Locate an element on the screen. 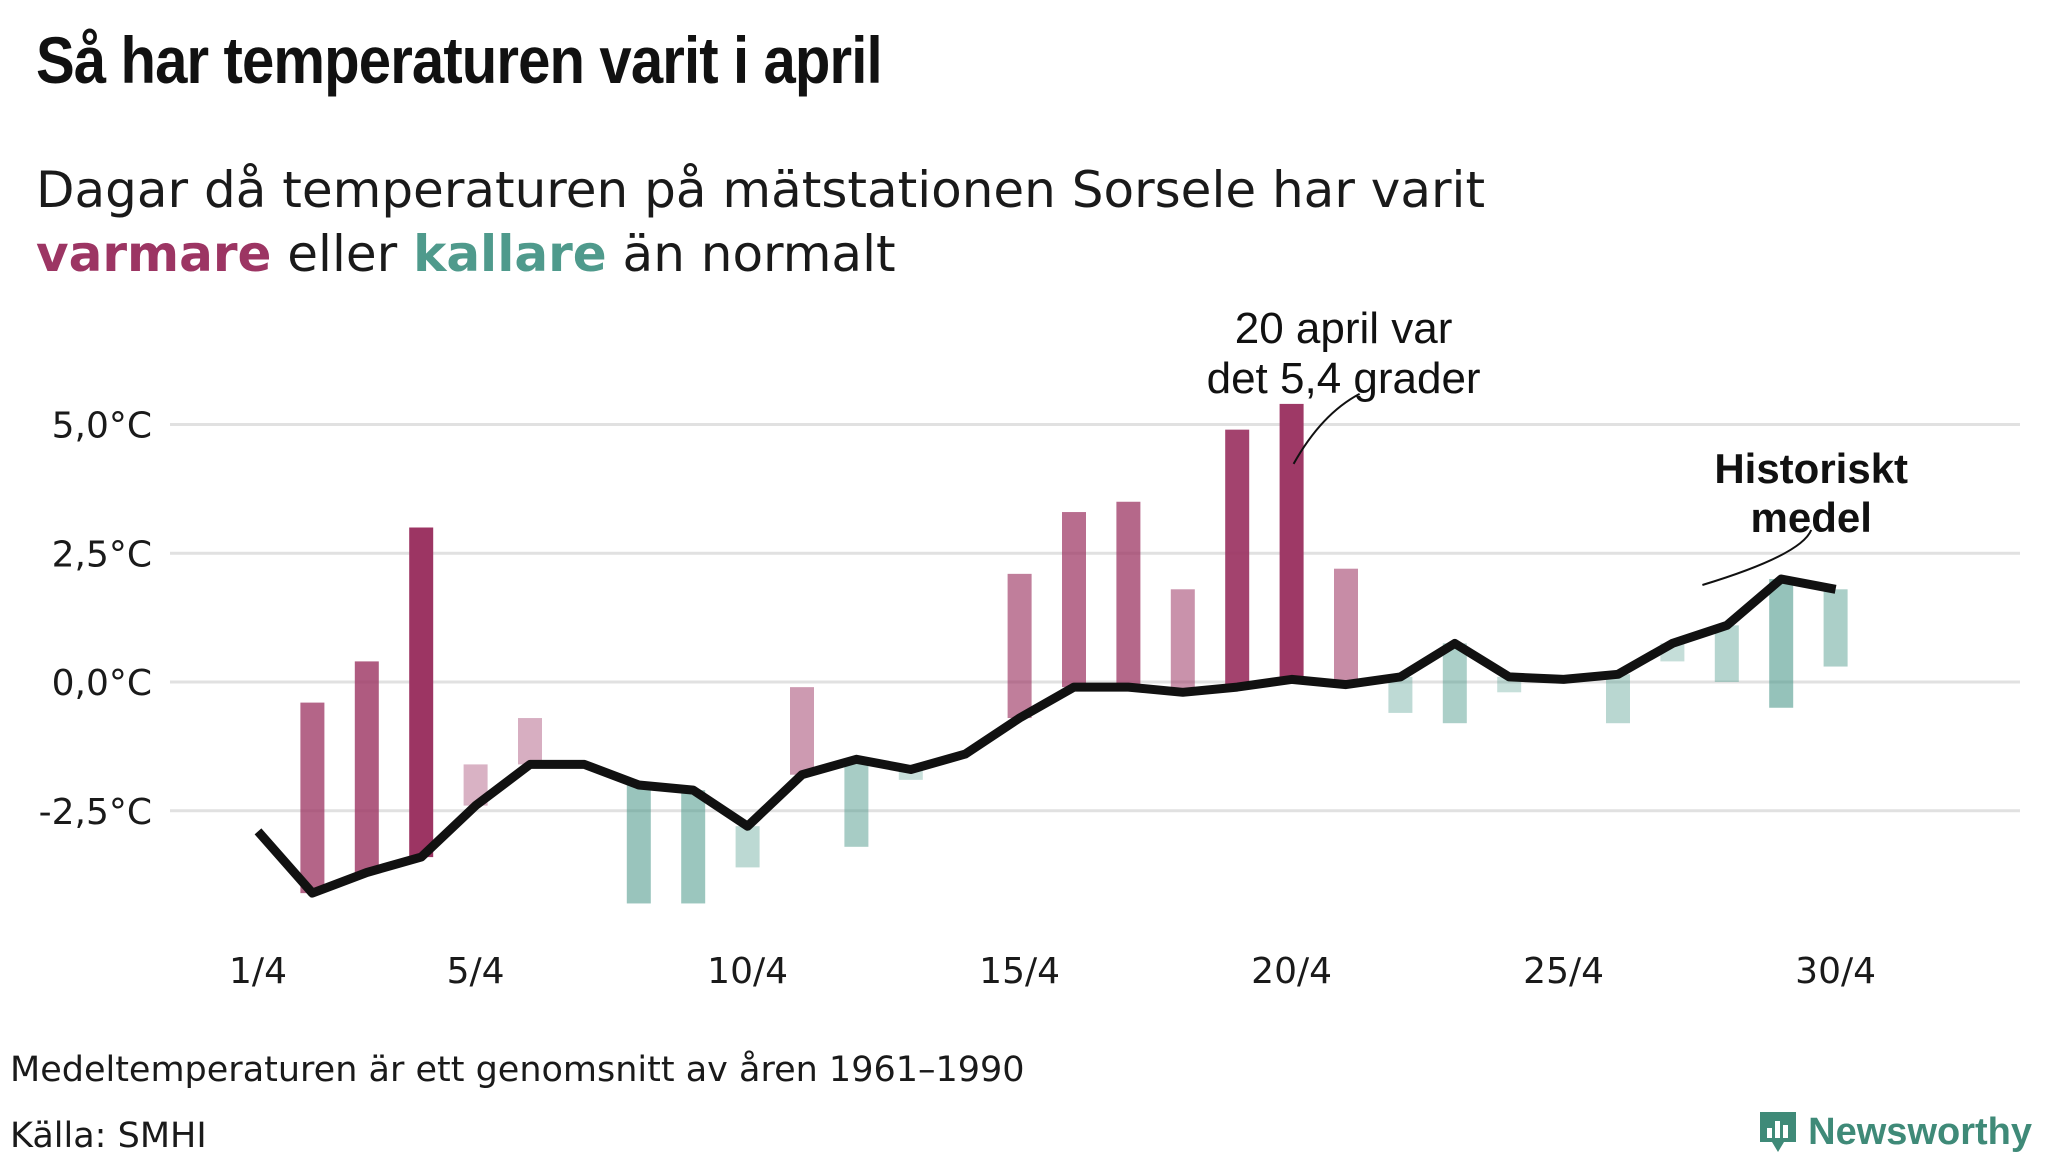  x-axis-ticks: 1/4 5/4 10/4 15/4 20/4 25/4 30/4 is located at coordinates (1052, 971).